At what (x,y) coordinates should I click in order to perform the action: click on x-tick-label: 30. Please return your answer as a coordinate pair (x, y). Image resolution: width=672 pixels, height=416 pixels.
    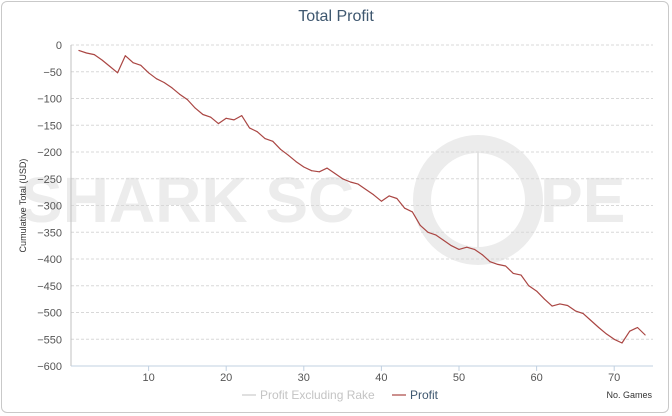
    Looking at the image, I should click on (304, 378).